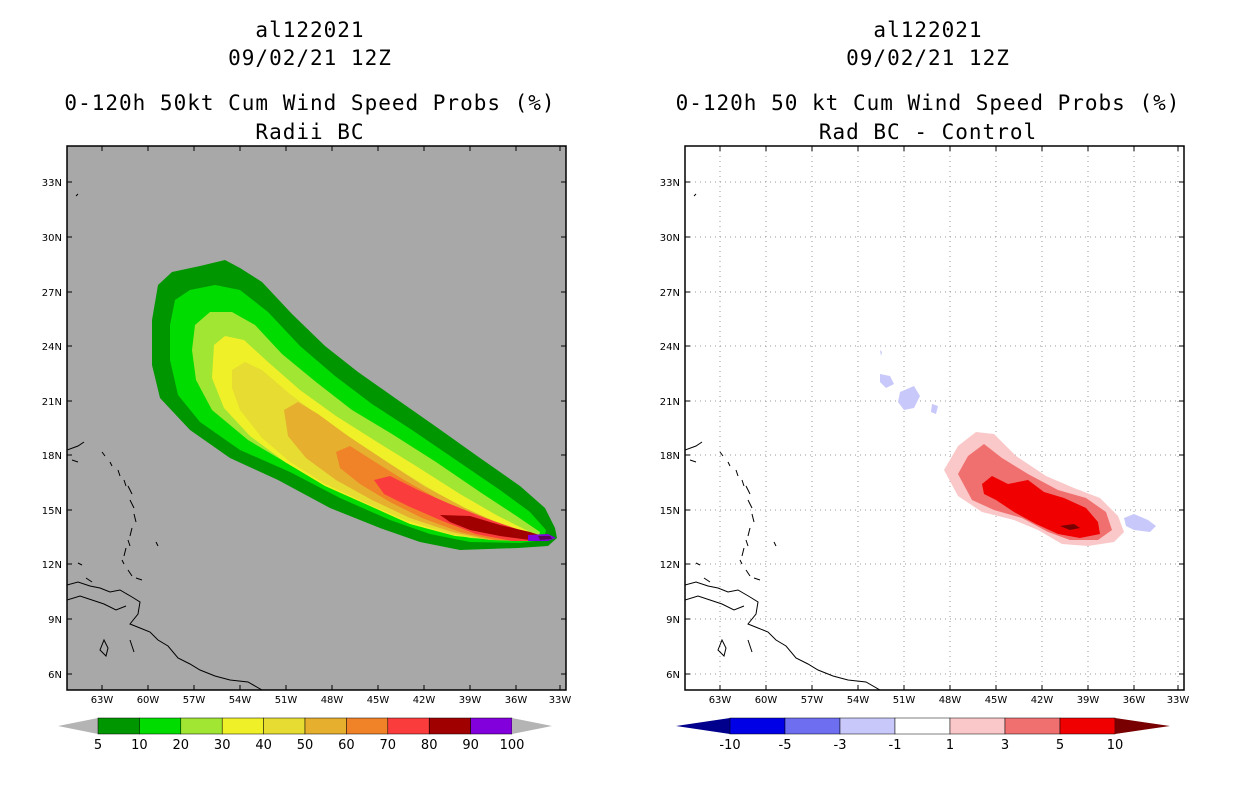 This screenshot has height=800, width=1236. I want to click on left-y-tick-label: 21N, so click(52, 402).